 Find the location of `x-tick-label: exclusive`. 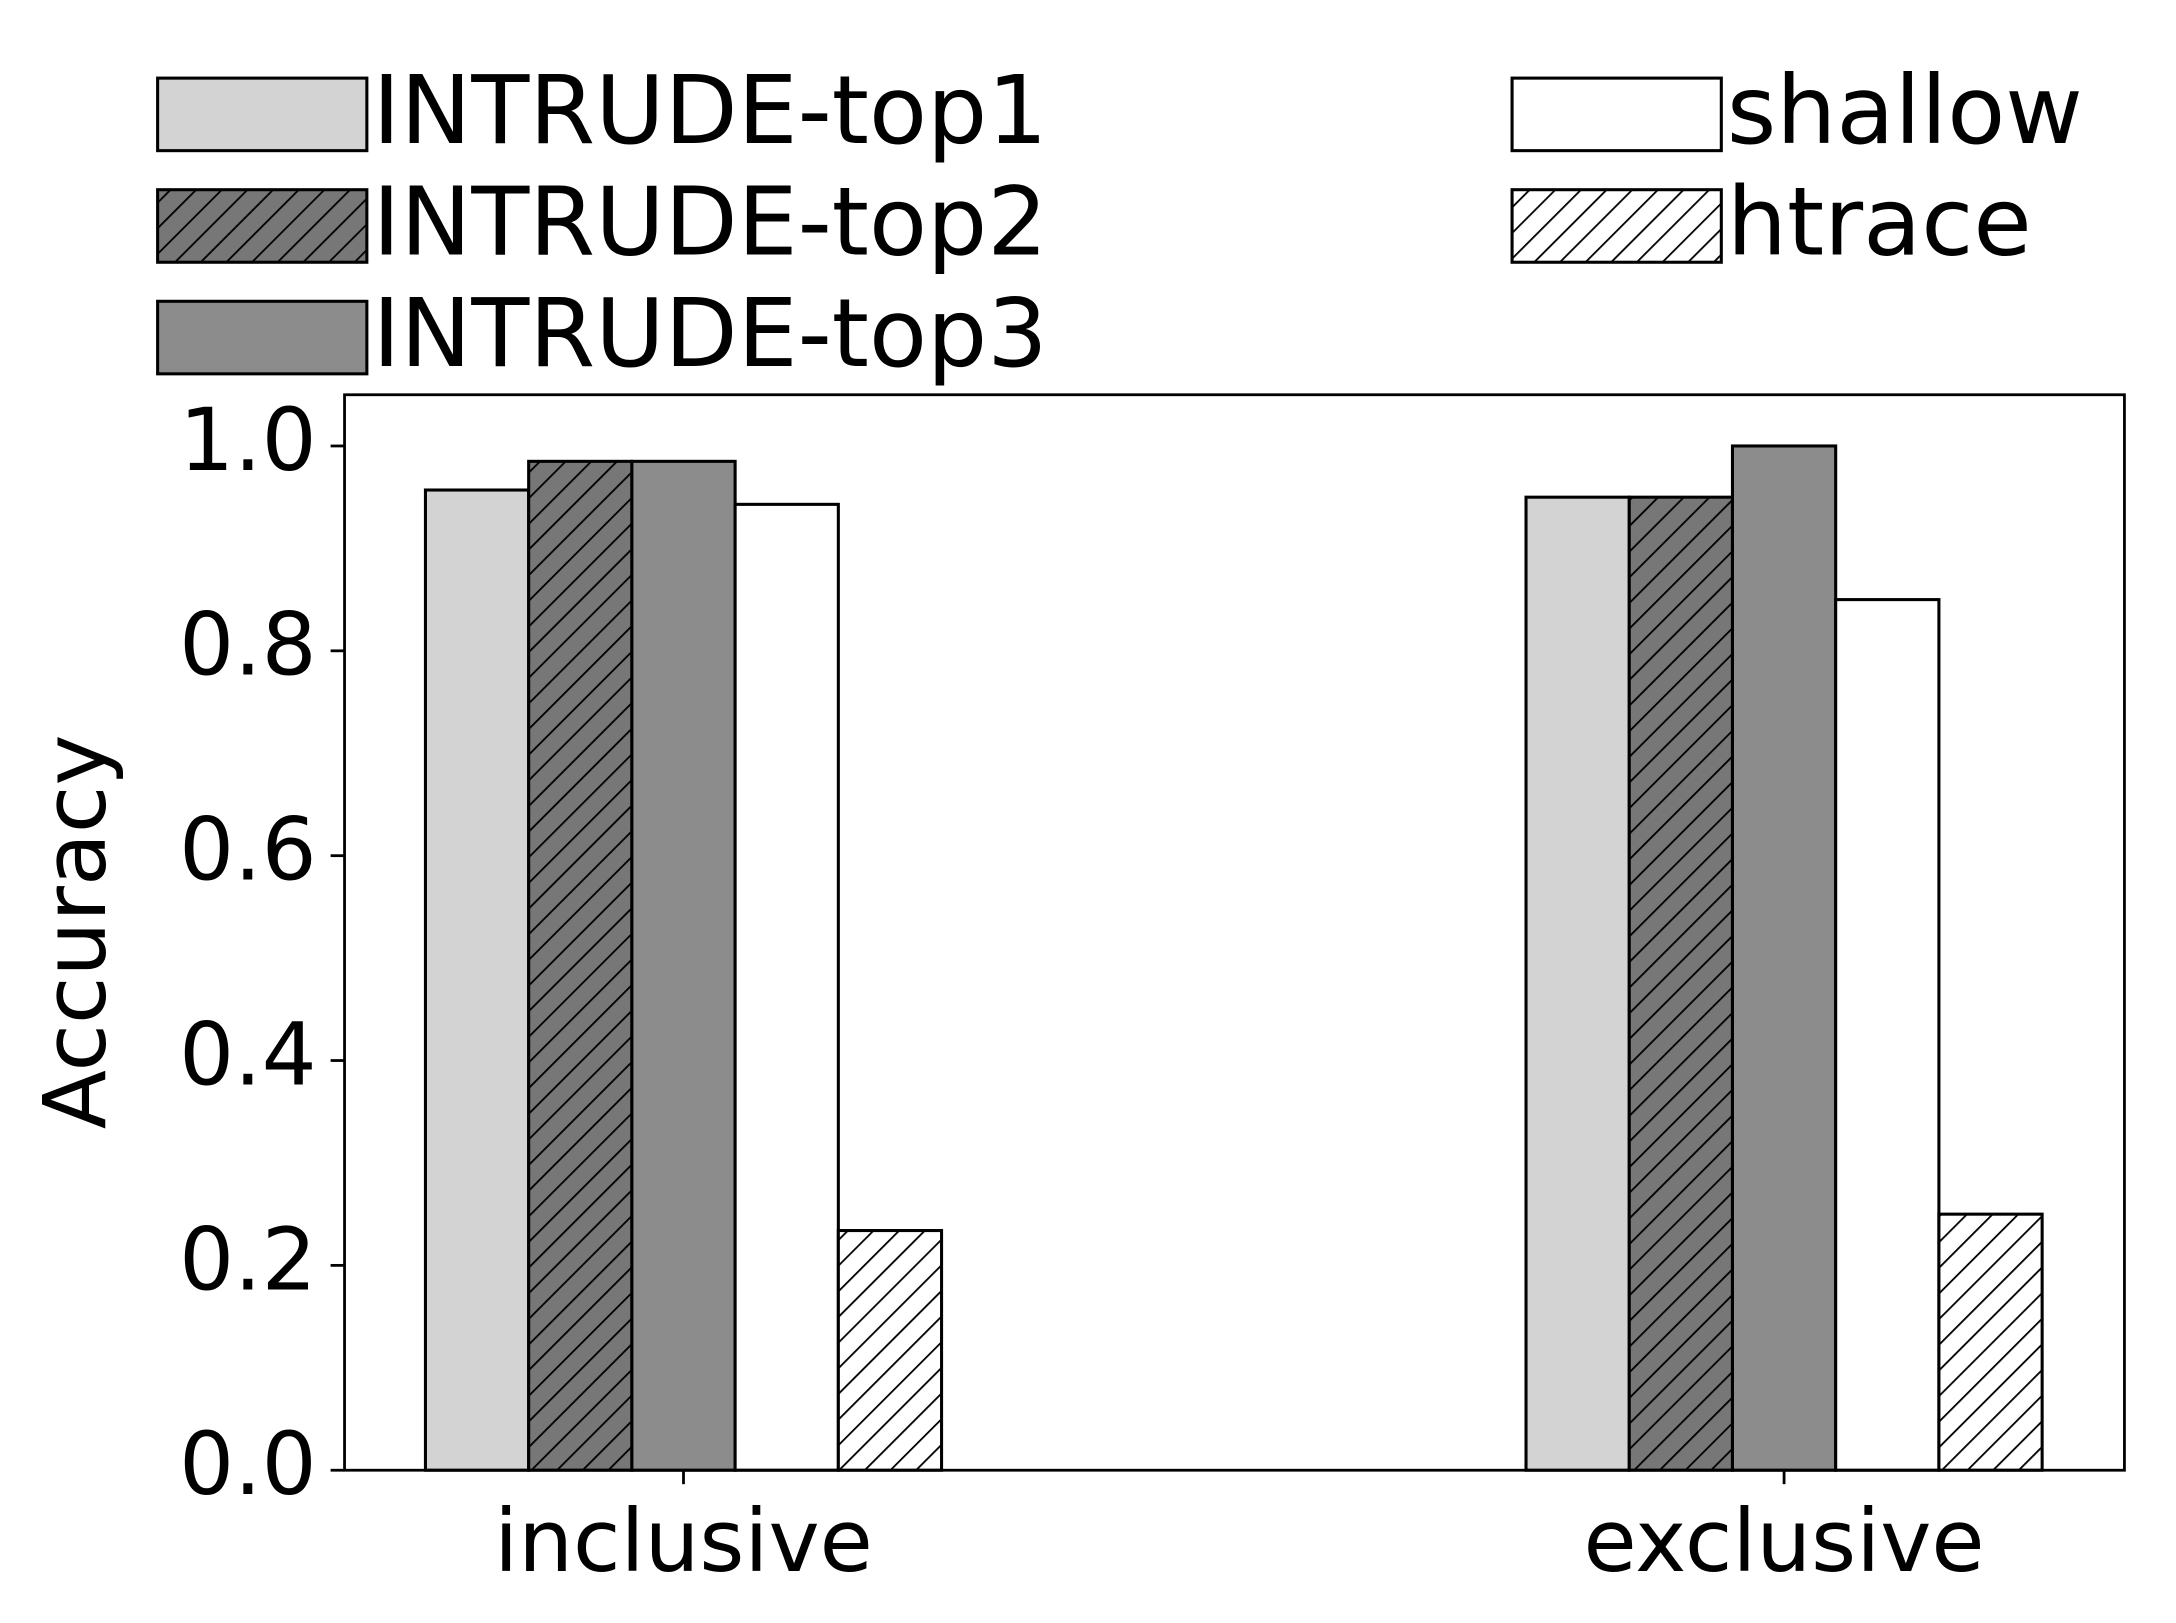

x-tick-label: exclusive is located at coordinates (1783, 1542).